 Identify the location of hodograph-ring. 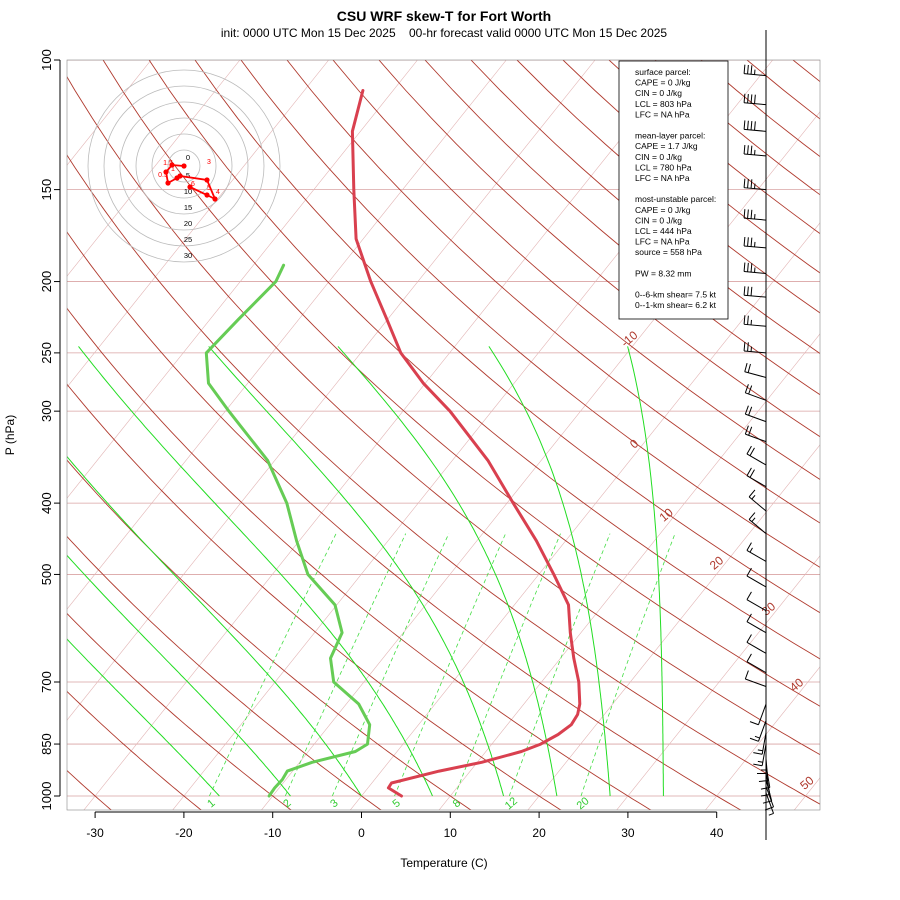
(184, 166).